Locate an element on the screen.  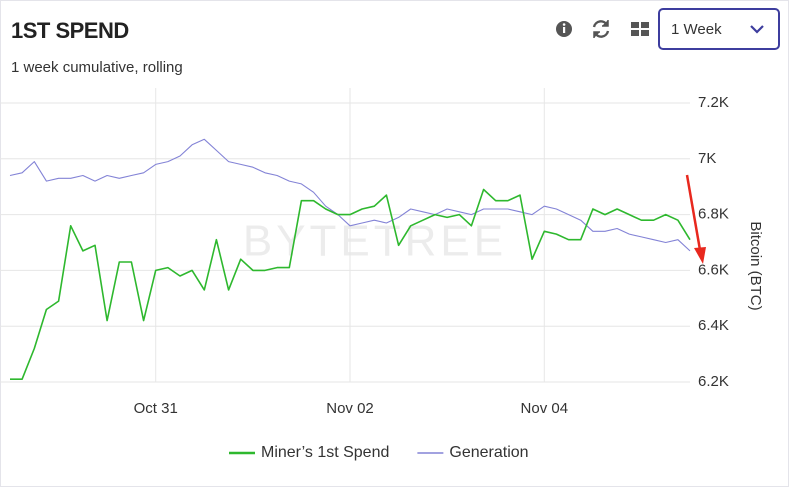
info-button is located at coordinates (564, 29).